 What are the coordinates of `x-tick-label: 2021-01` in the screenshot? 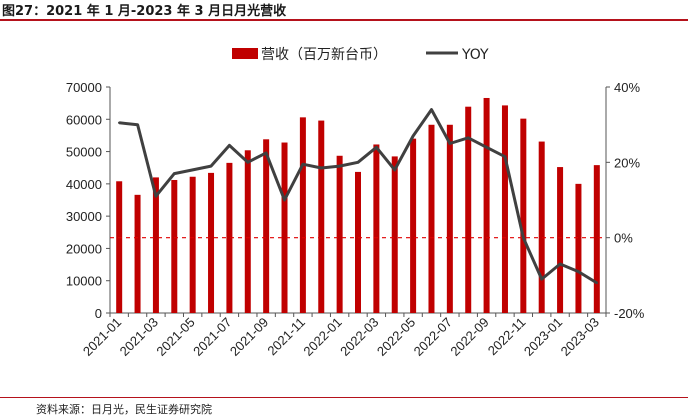 It's located at (102, 337).